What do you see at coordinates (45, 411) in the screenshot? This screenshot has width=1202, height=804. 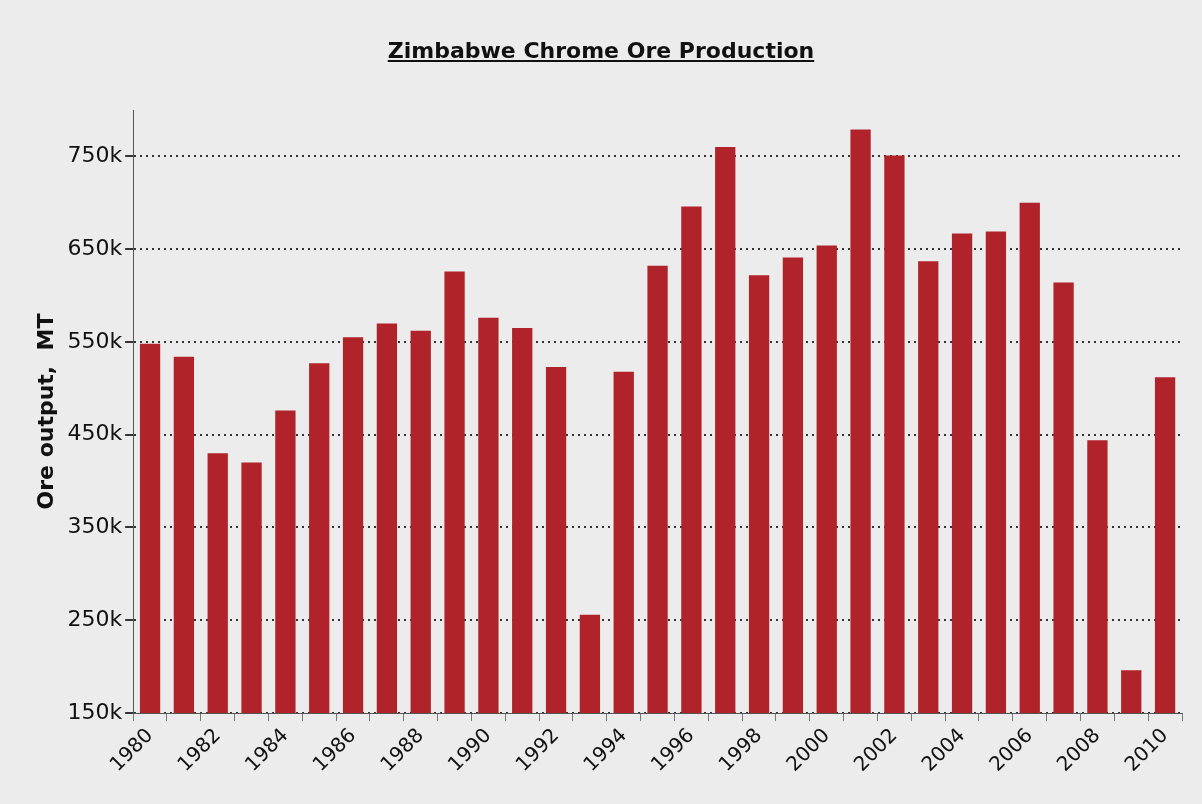 I see `y-axis-title: Ore output, MT` at bounding box center [45, 411].